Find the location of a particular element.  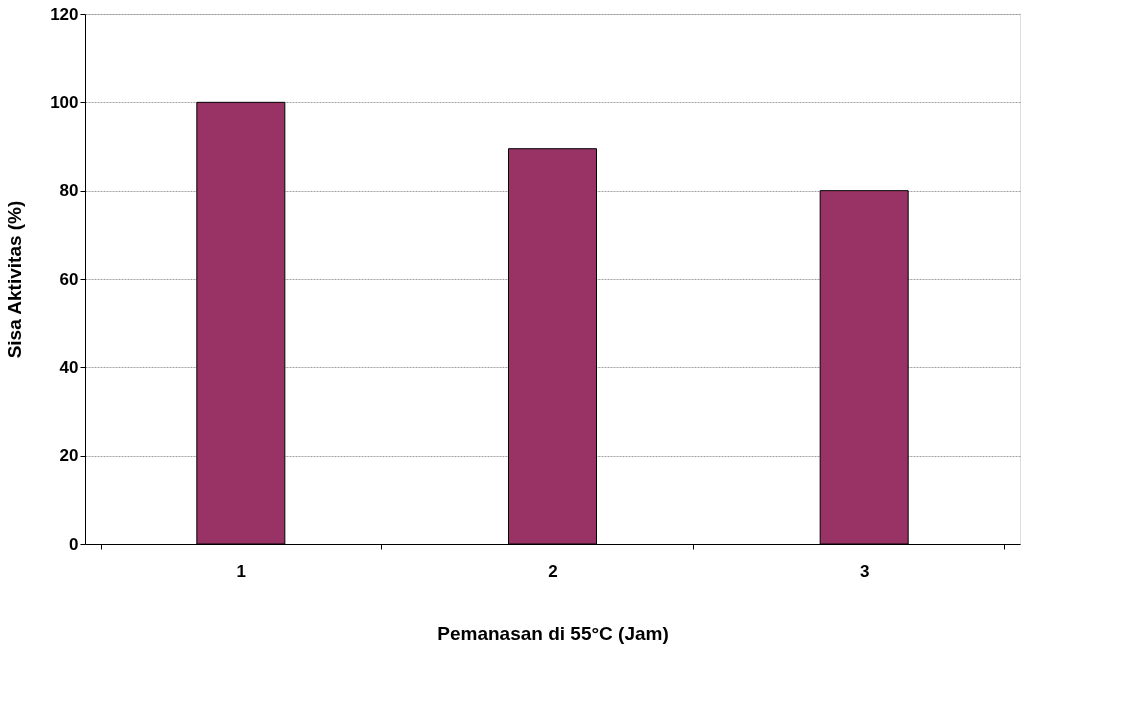

y-tick-label: 0 is located at coordinates (74, 544).